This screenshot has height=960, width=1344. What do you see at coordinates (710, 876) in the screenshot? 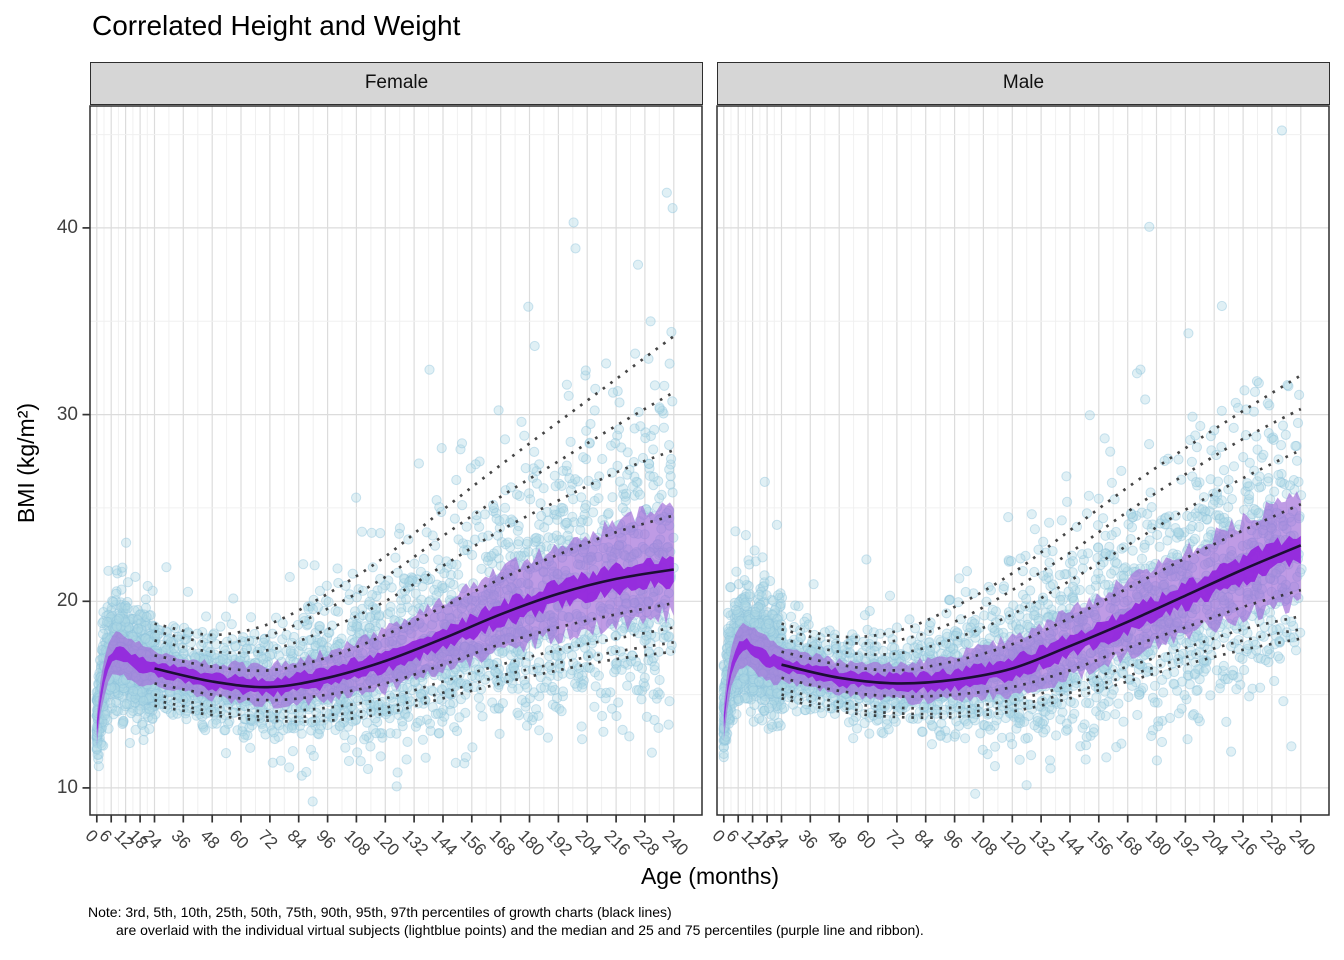
I see `x-axis-title: Age (months)` at bounding box center [710, 876].